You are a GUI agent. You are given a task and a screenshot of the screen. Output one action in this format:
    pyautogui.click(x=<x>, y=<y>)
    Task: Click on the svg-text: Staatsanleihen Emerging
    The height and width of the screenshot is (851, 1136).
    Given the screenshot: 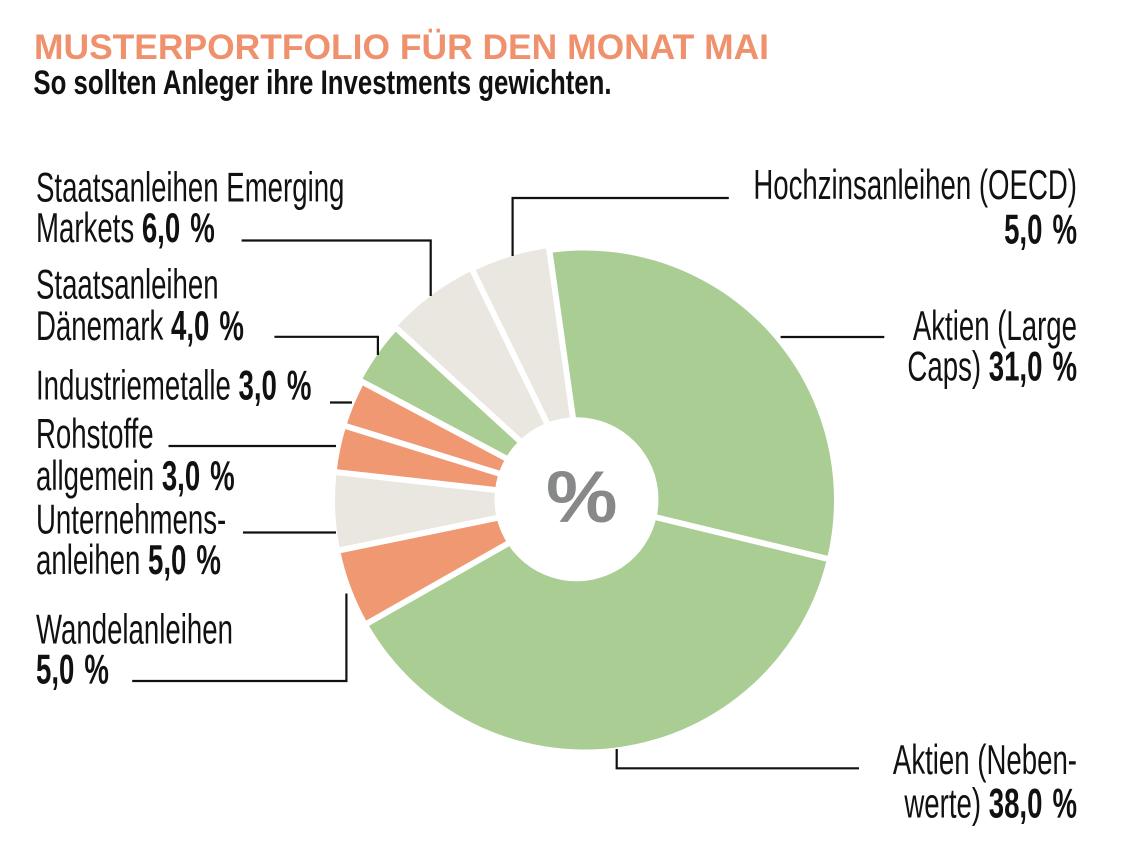 What is the action you would take?
    pyautogui.click(x=190, y=188)
    